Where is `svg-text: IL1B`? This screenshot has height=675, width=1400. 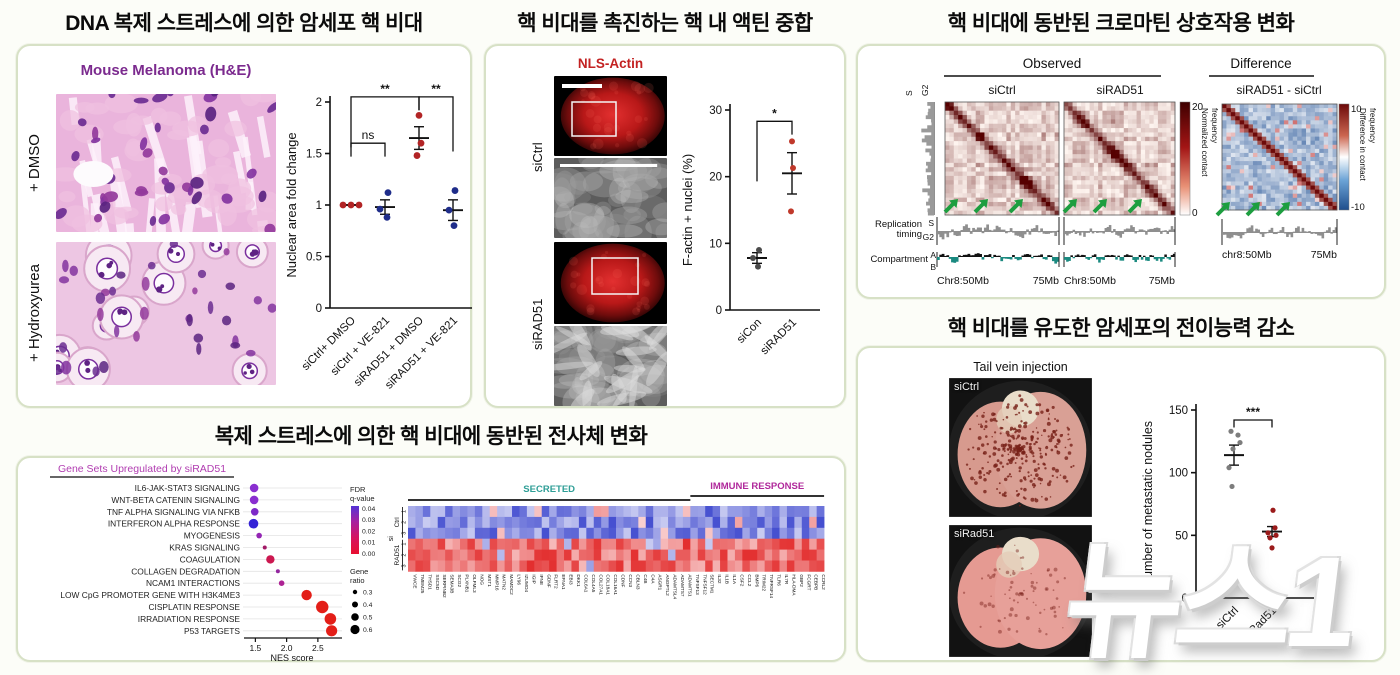
svg-text: IL1B is located at coordinates (727, 579).